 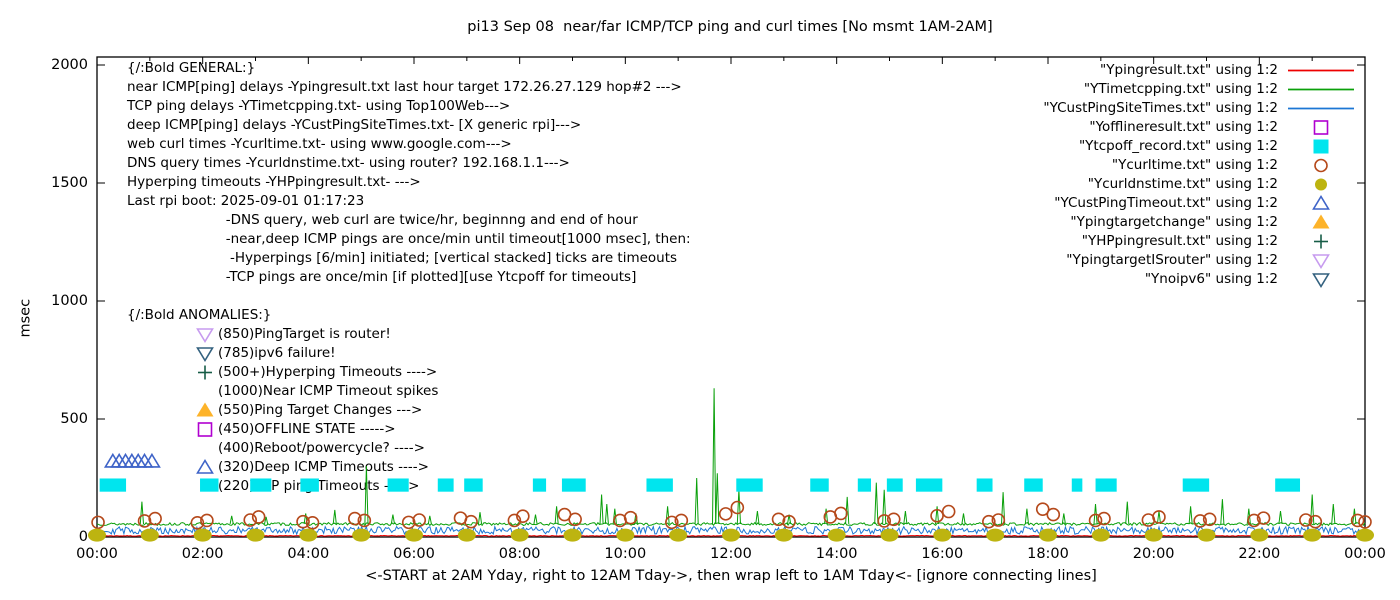 What do you see at coordinates (83, 537) in the screenshot?
I see `y-tick-label: 0` at bounding box center [83, 537].